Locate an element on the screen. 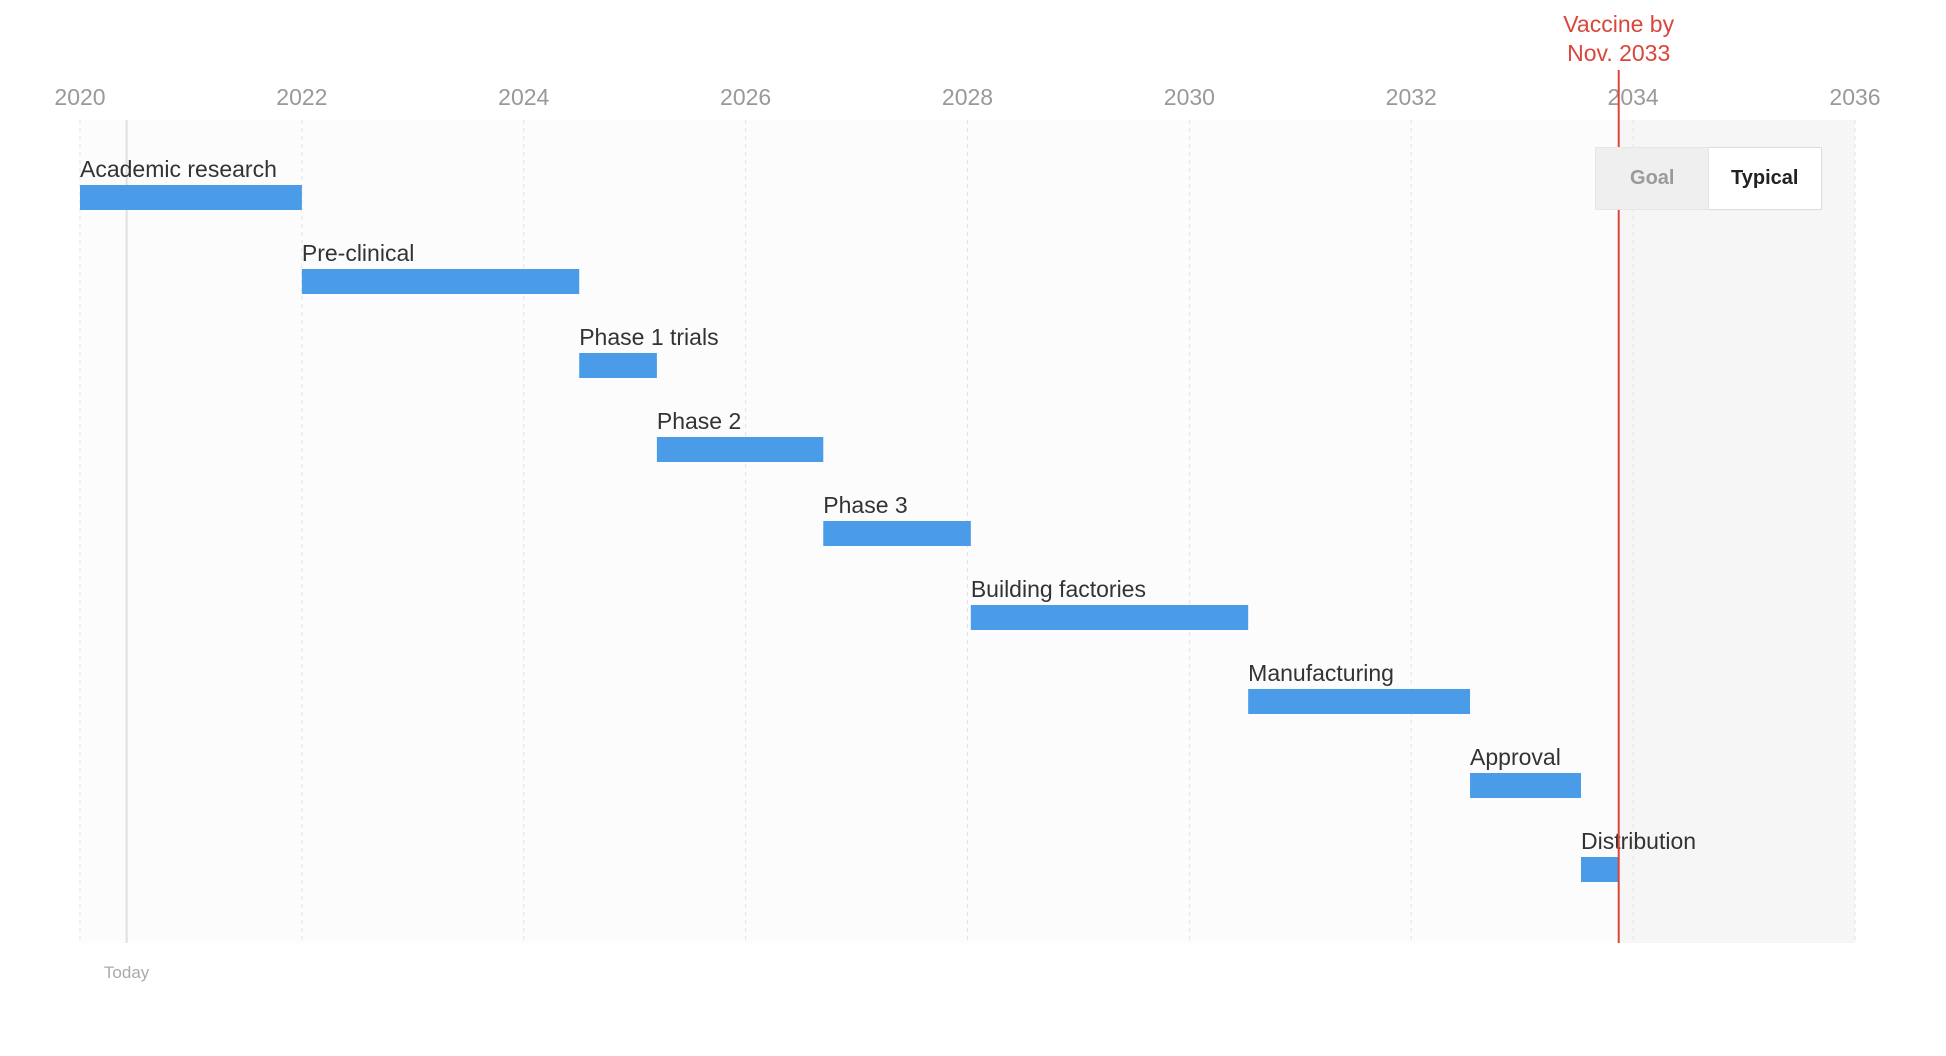 Image resolution: width=1946 pixels, height=1056 pixels. goal-typical-toggle: Goal Typical is located at coordinates (1708, 178).